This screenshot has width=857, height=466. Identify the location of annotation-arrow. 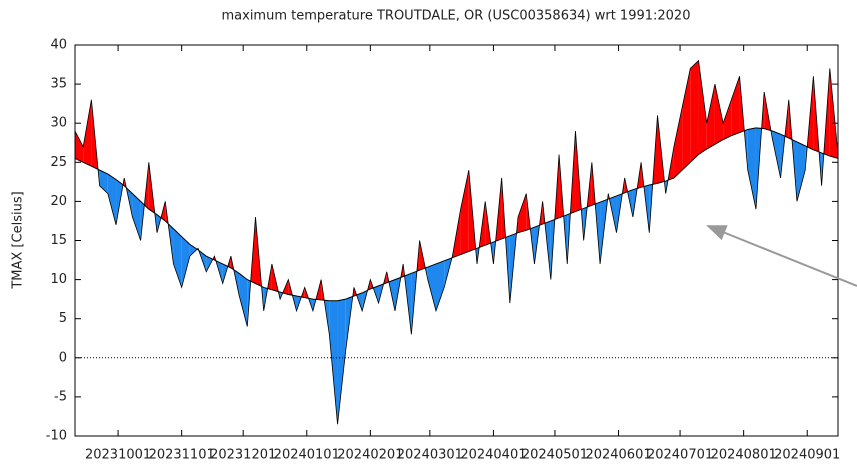
(781, 256).